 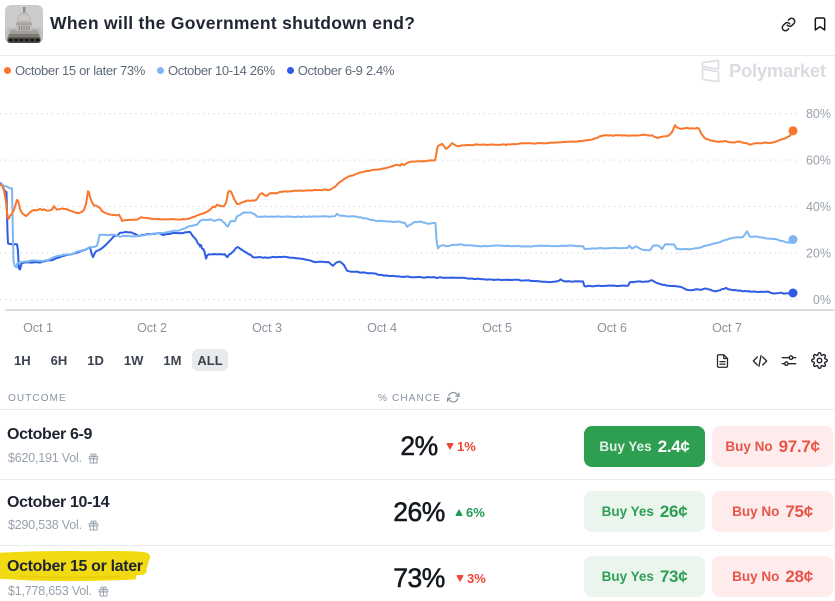 I want to click on svg-text: 60%, so click(x=818, y=161).